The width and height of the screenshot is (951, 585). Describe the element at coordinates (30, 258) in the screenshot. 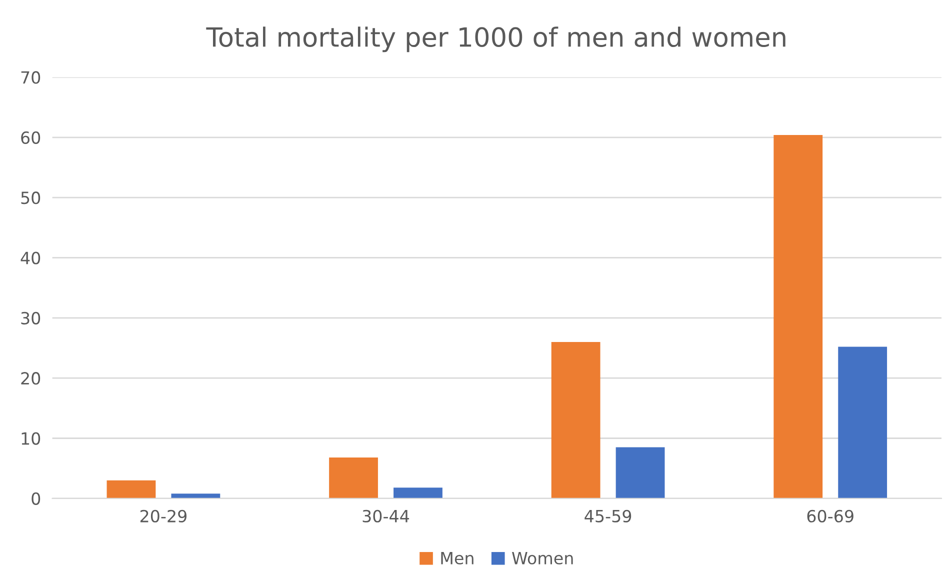

I see `y-tick-label: 40` at that location.